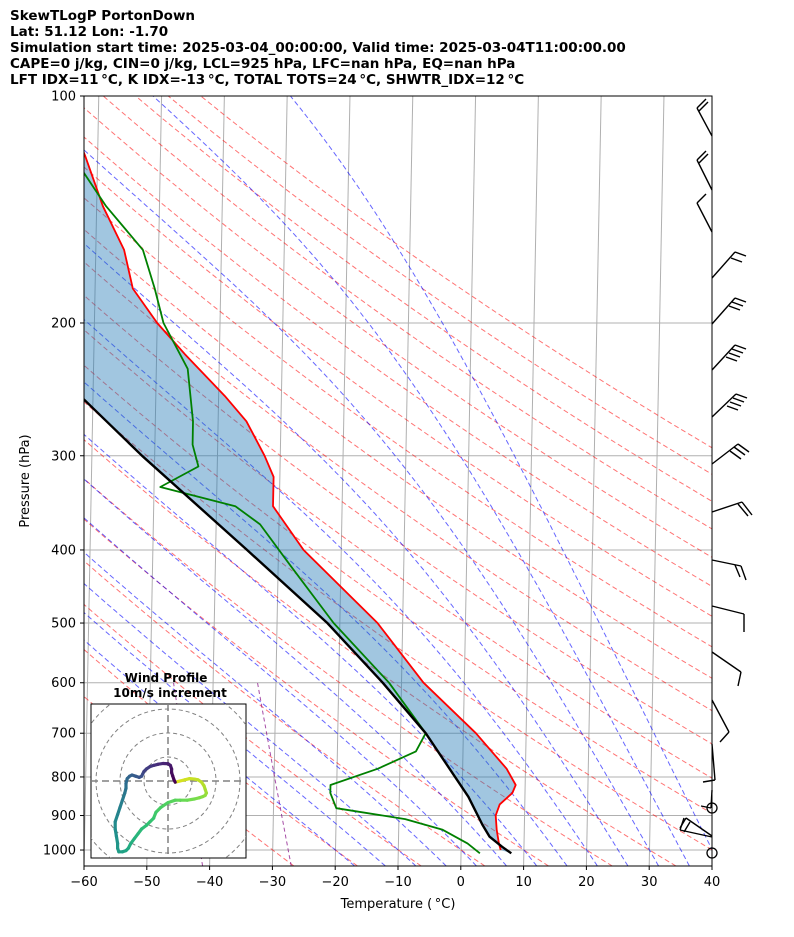  I want to click on x-tick-label: 0, so click(461, 882).